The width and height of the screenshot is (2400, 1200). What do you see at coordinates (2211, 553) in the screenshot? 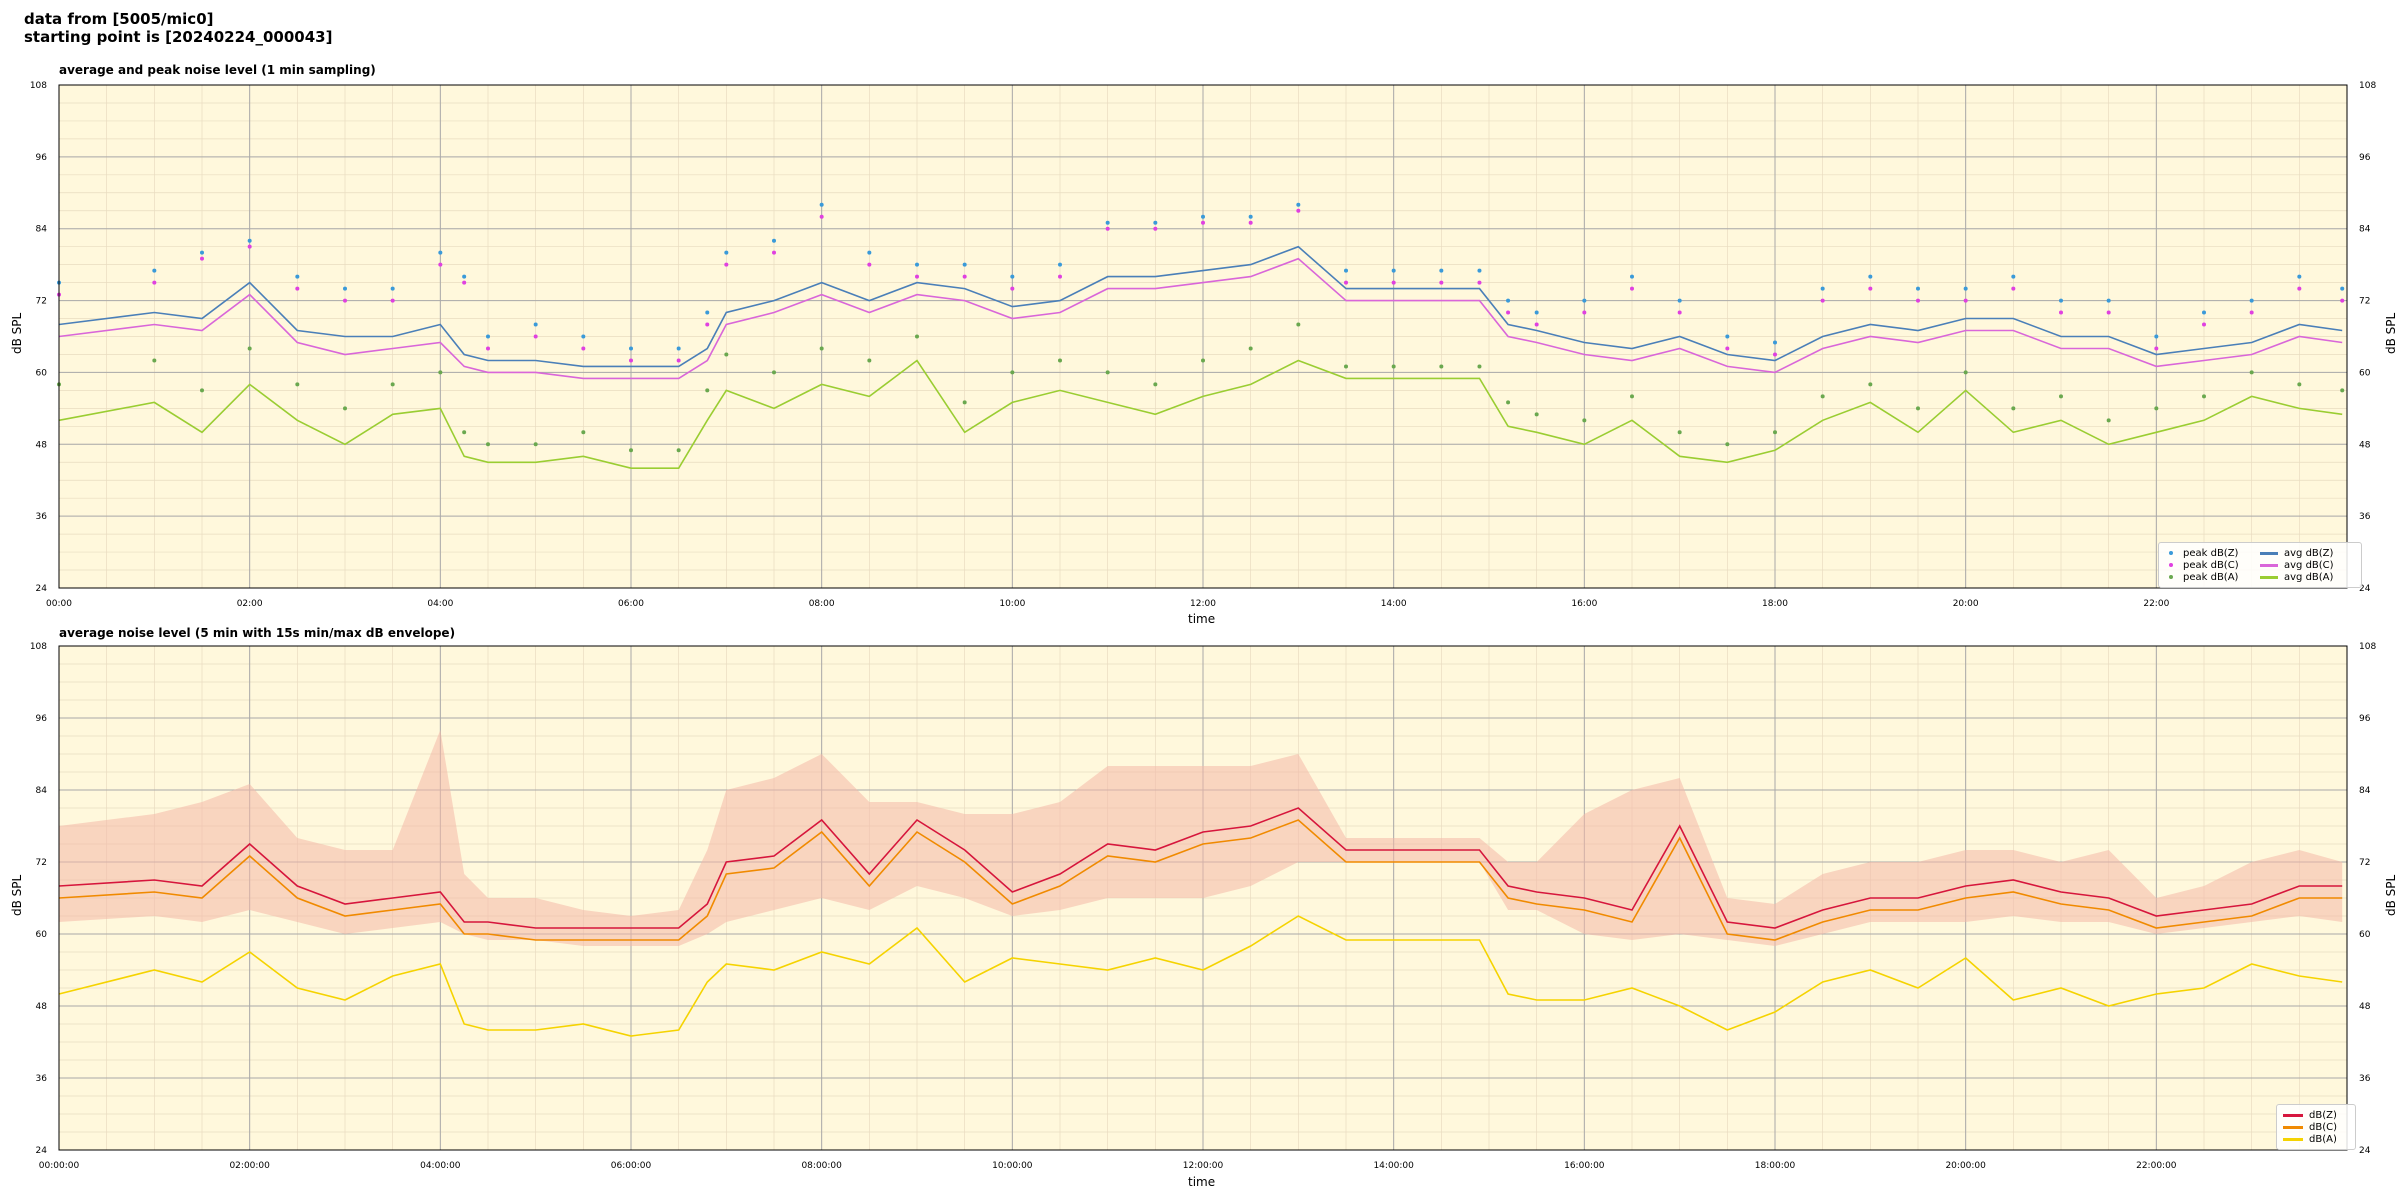
I see `legend-label: peak dB(Z)` at bounding box center [2211, 553].